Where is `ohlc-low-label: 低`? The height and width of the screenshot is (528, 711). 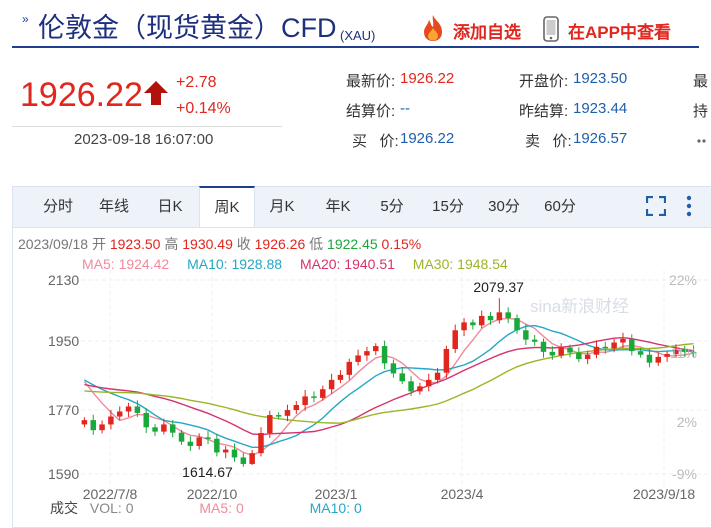
ohlc-low-label: 低 is located at coordinates (316, 244).